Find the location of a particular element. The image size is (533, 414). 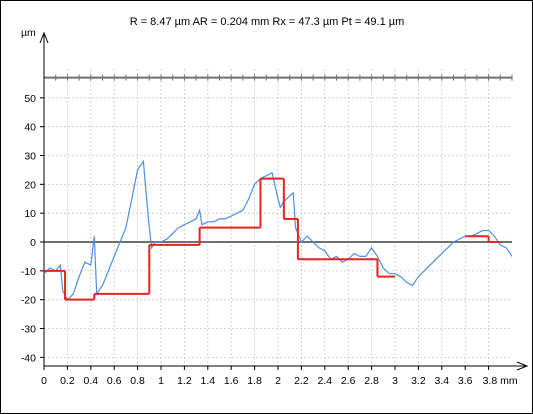

x-tick-label: 1.4 is located at coordinates (207, 381).